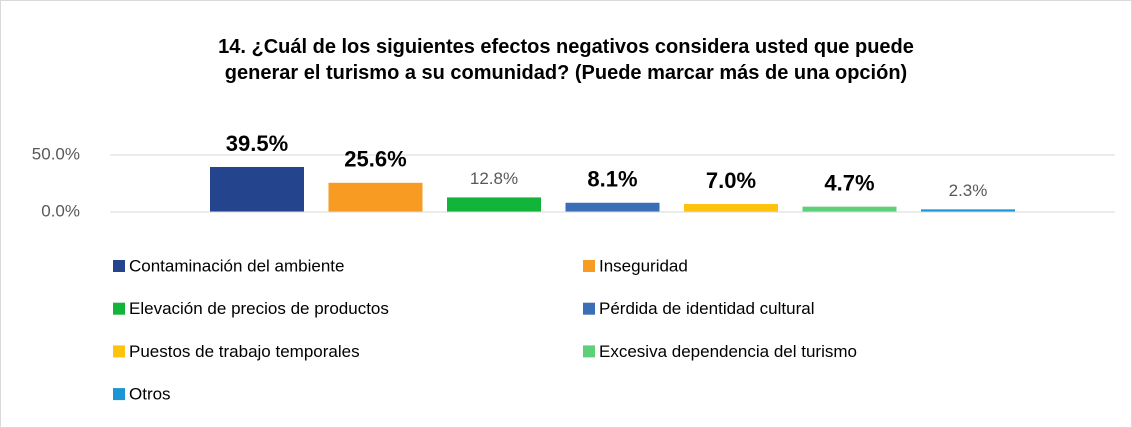 This screenshot has height=428, width=1132. I want to click on data-label: 12.8%, so click(494, 178).